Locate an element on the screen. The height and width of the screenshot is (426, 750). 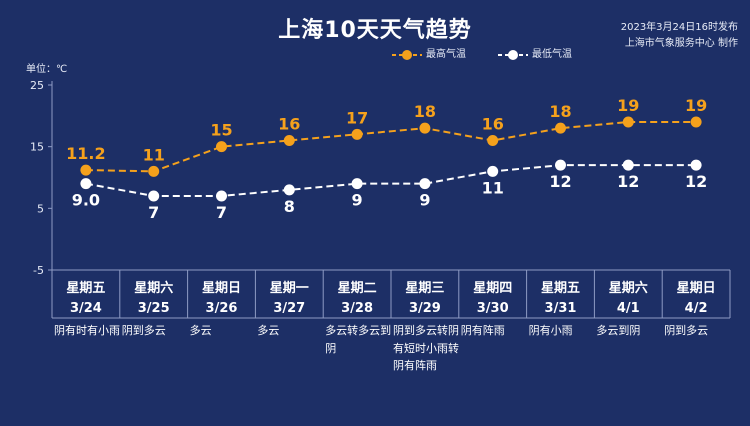
x-label-date: 3/26 is located at coordinates (222, 308).